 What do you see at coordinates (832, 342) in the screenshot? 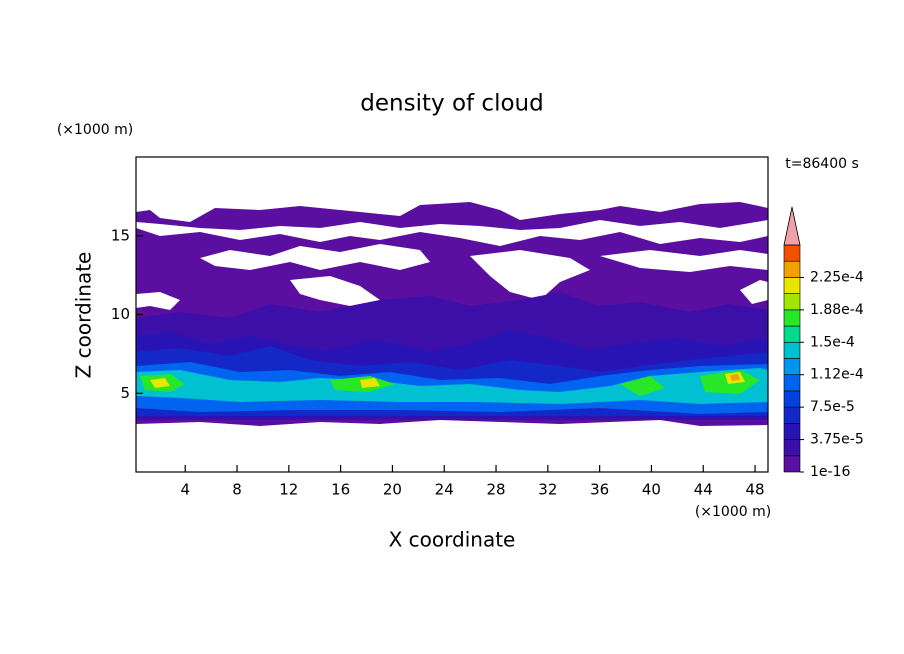
I see `colorbar-tick-label: 1.5e-4` at bounding box center [832, 342].